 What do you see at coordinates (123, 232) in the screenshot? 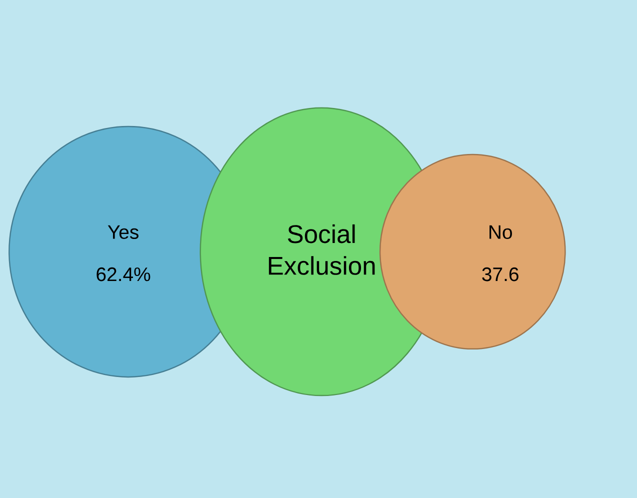
I see `category-label: Yes` at bounding box center [123, 232].